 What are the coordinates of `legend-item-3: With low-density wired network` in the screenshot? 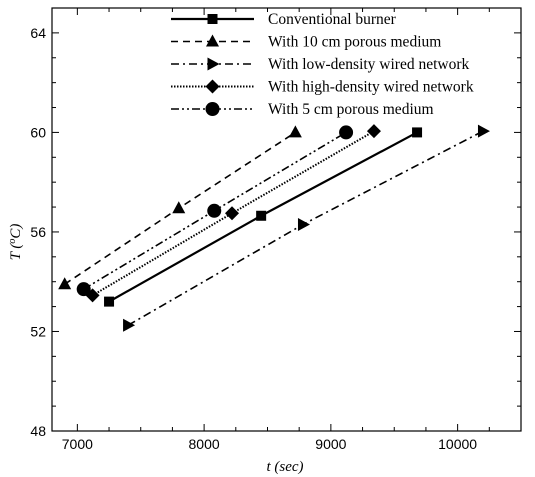 It's located at (320, 64).